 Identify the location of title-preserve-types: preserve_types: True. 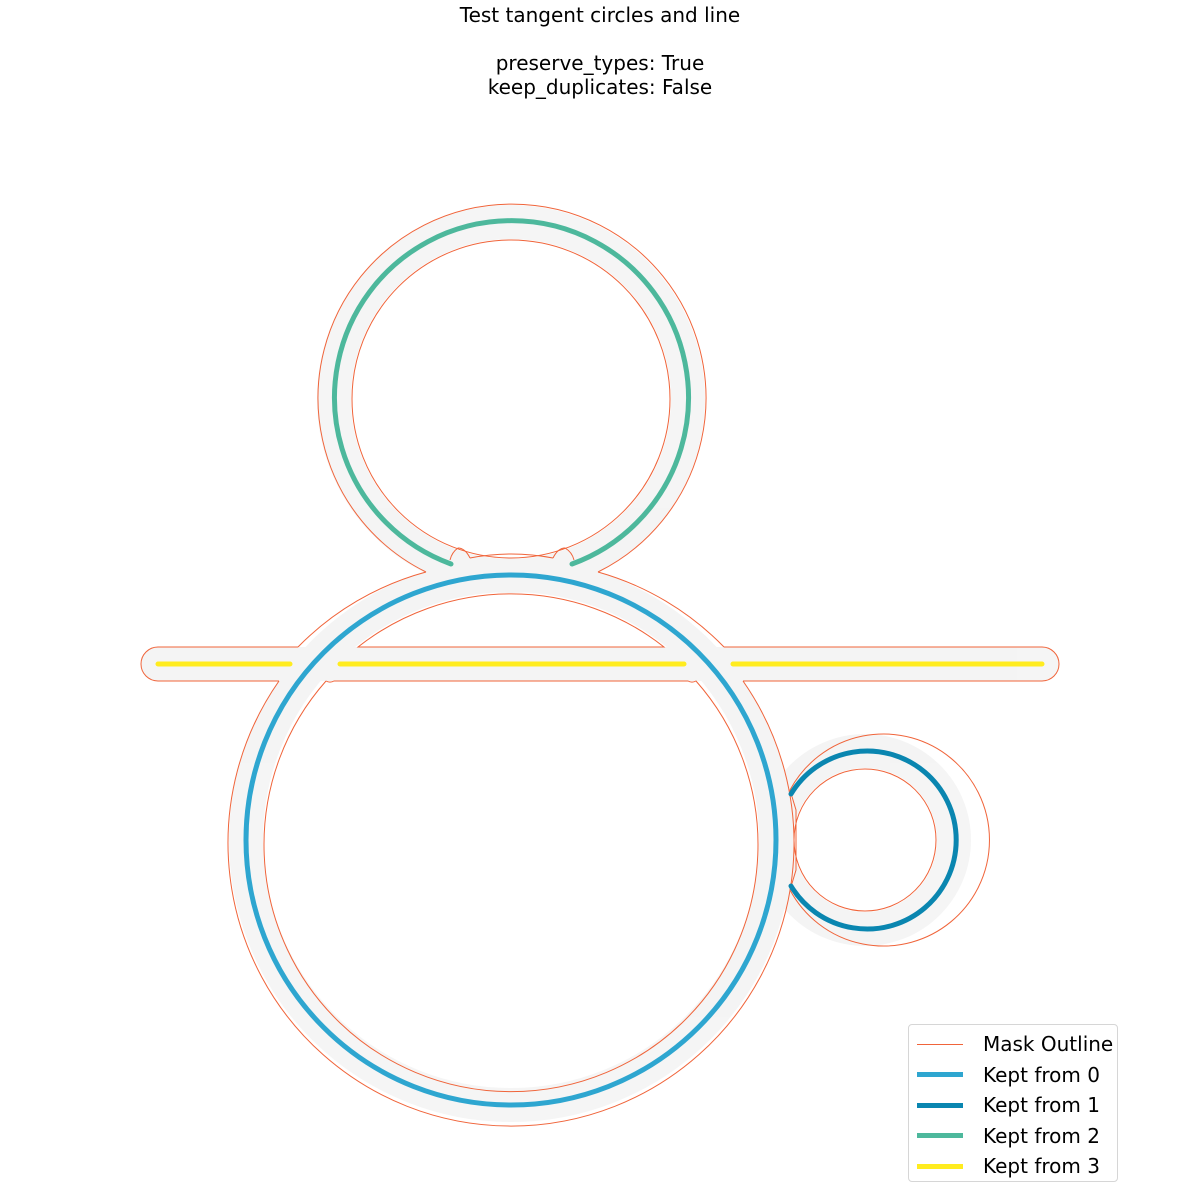
(600, 63).